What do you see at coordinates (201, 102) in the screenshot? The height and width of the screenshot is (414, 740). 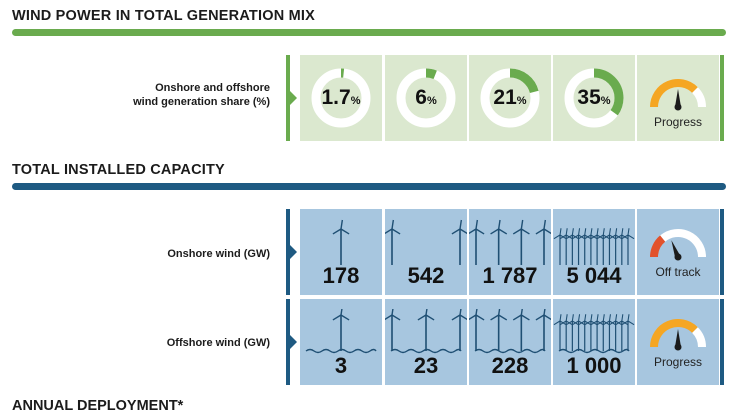 I see `share-row-label-line2: wind generation share (%)` at bounding box center [201, 102].